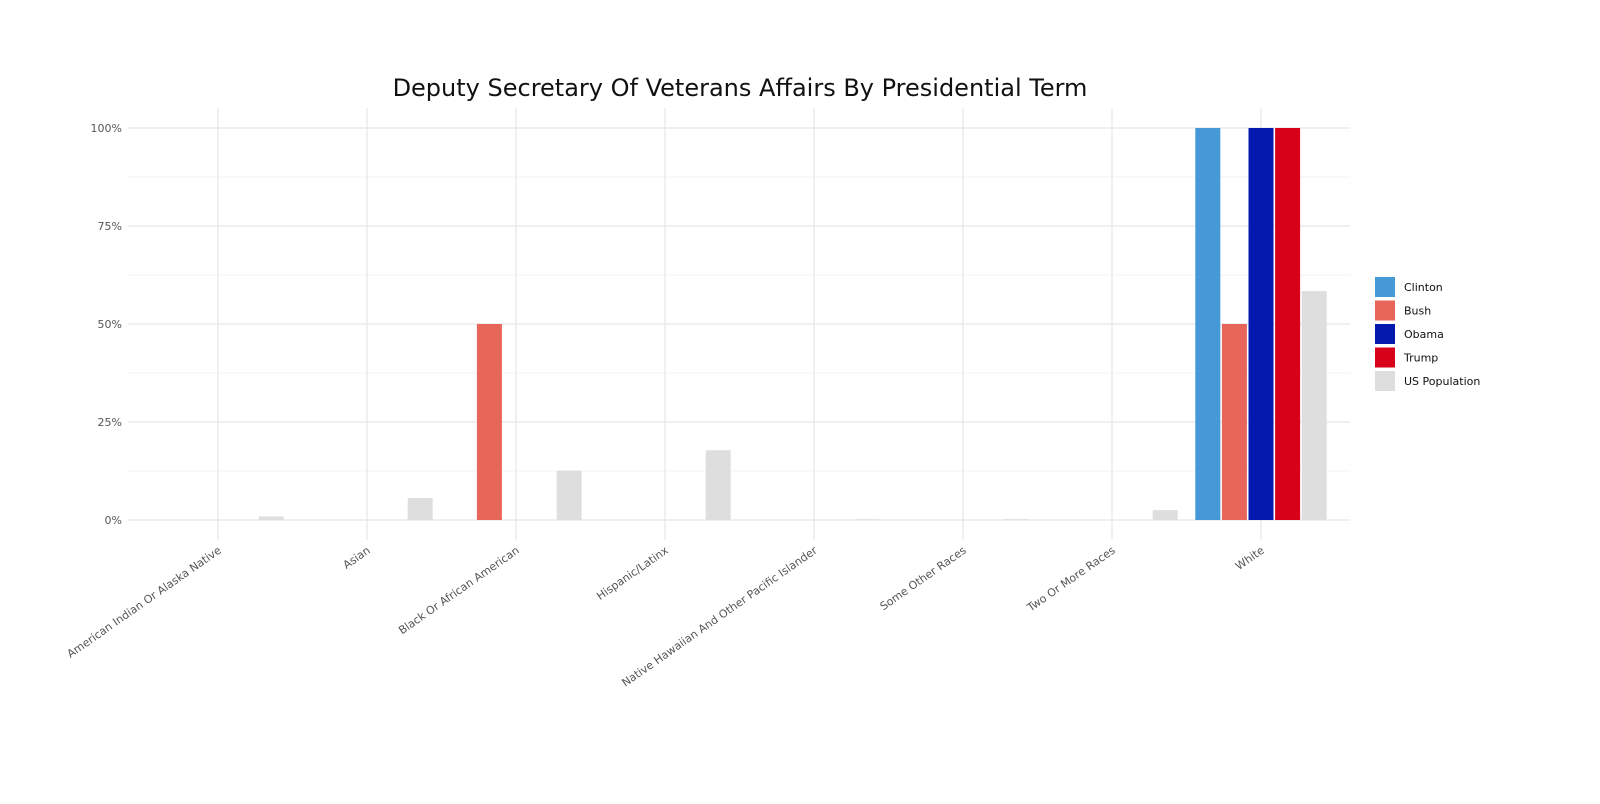  I want to click on legend-label: Bush, so click(1417, 311).